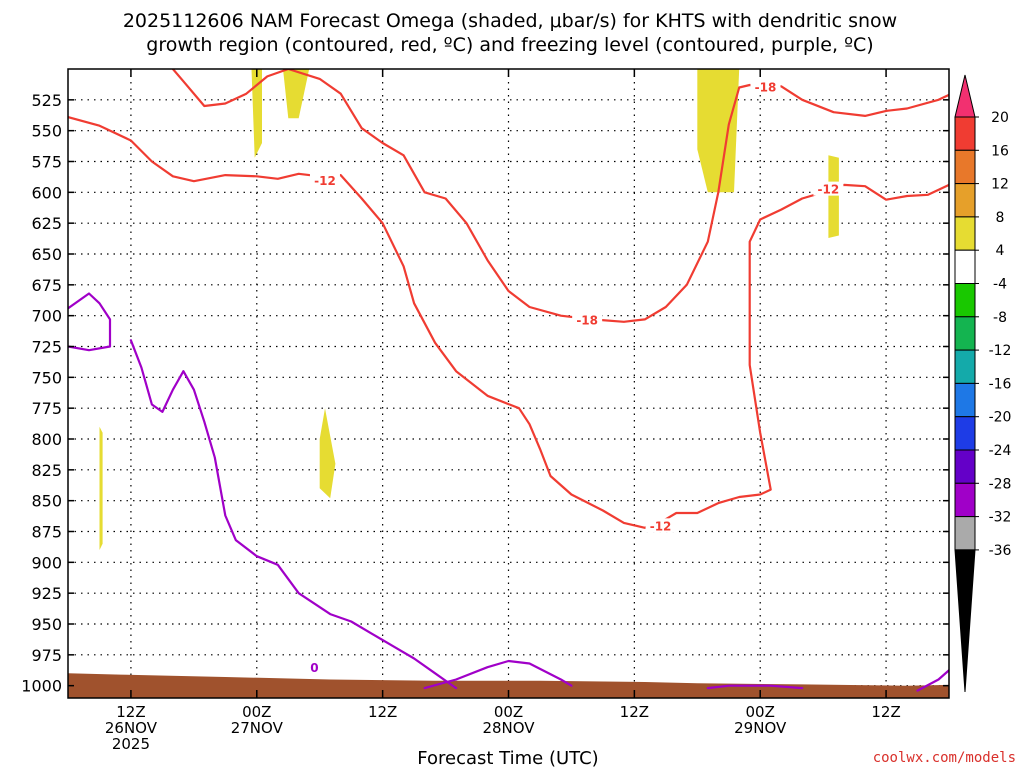 This screenshot has height=768, width=1024. What do you see at coordinates (965, 621) in the screenshot?
I see `colorbar-bottom-arrow` at bounding box center [965, 621].